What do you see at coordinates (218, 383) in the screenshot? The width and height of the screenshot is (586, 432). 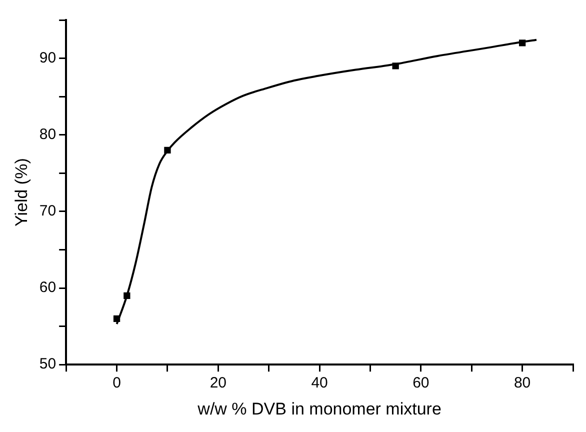 I see `x-tick-label: 20` at bounding box center [218, 383].